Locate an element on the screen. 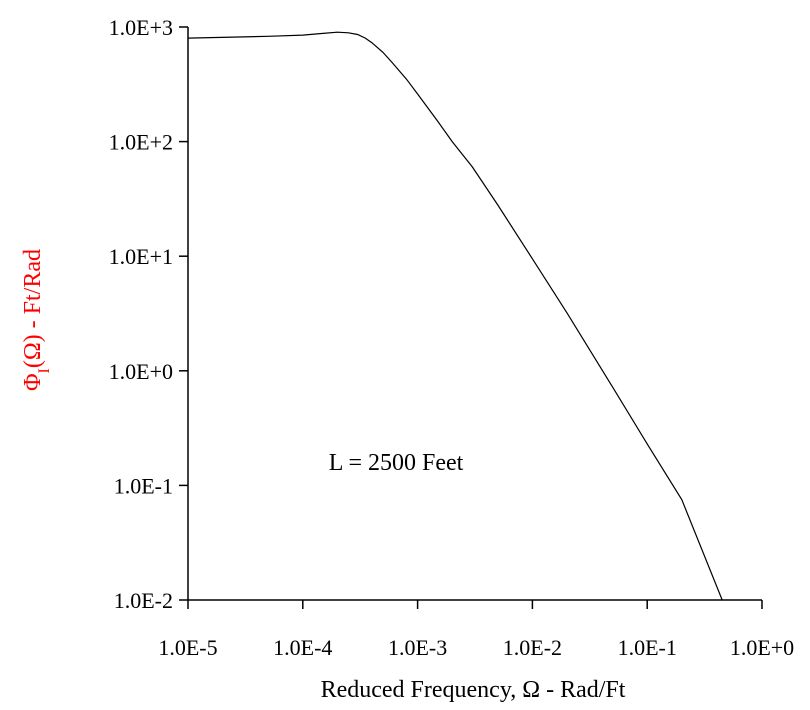  annotation-label: L = 2500 Feet is located at coordinates (396, 463).